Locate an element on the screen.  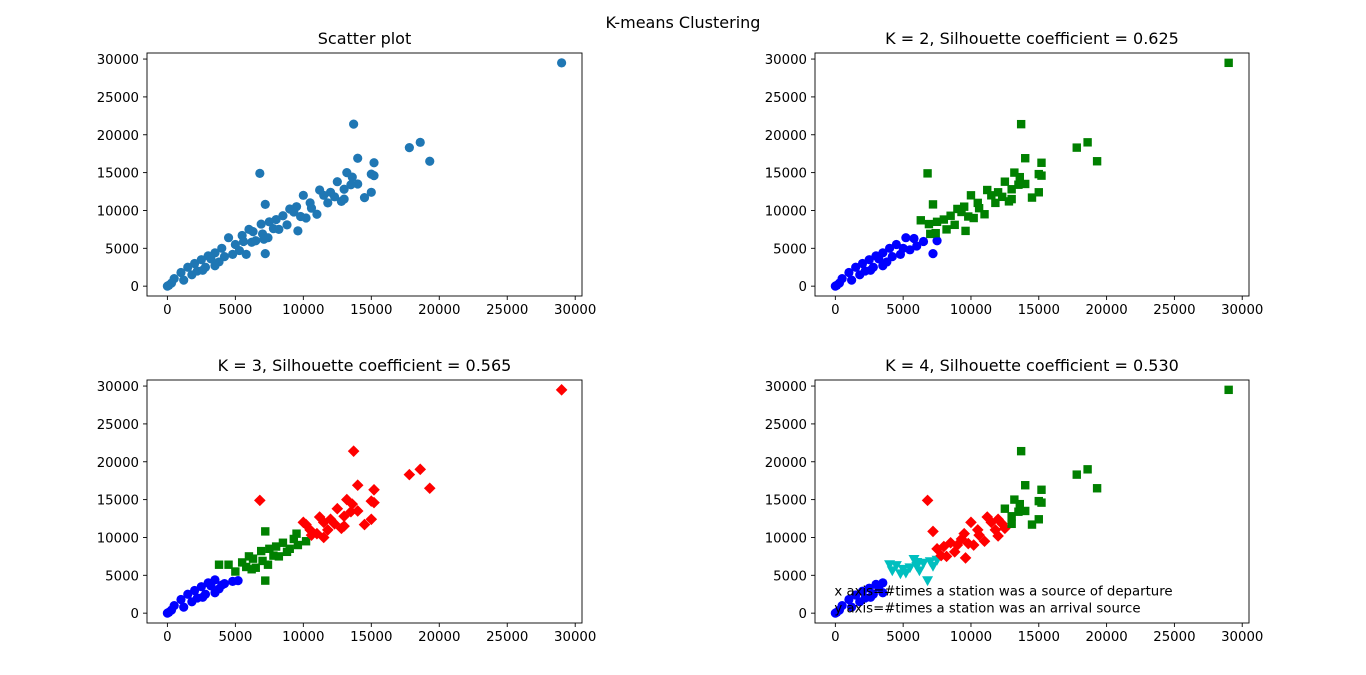
points-layer is located at coordinates (1031, 174).